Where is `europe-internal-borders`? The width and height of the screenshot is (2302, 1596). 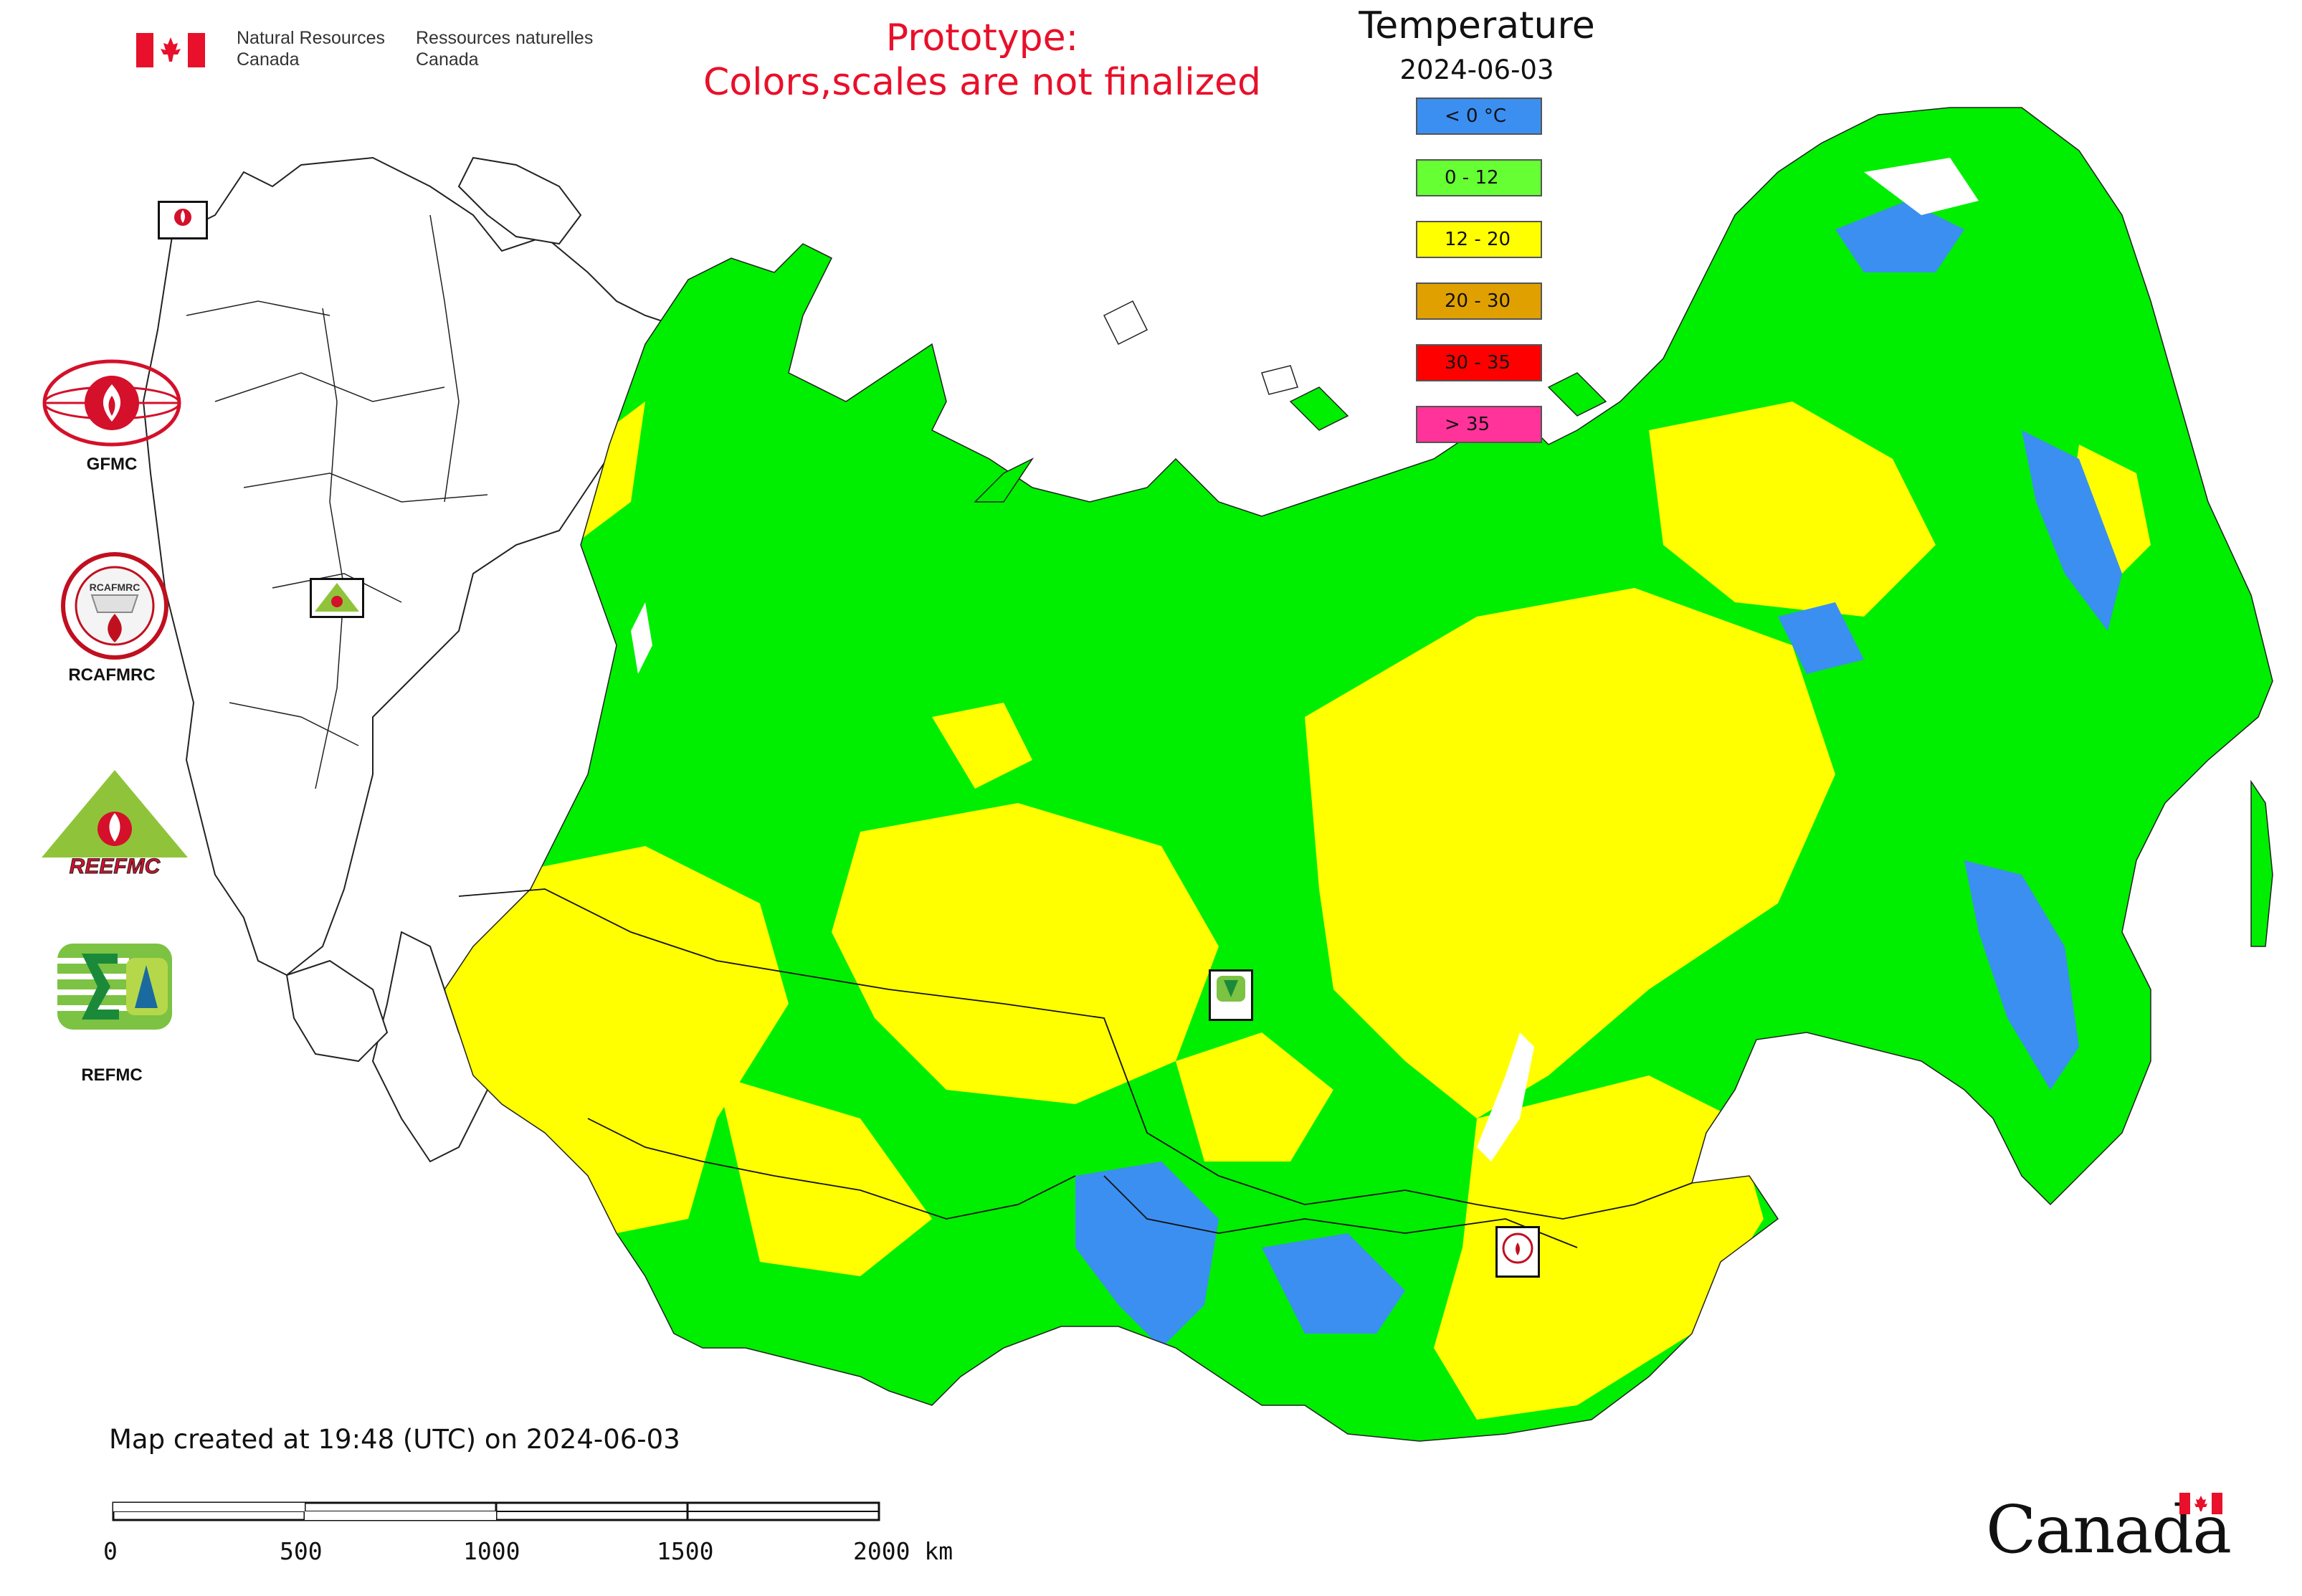
europe-internal-borders is located at coordinates (337, 501).